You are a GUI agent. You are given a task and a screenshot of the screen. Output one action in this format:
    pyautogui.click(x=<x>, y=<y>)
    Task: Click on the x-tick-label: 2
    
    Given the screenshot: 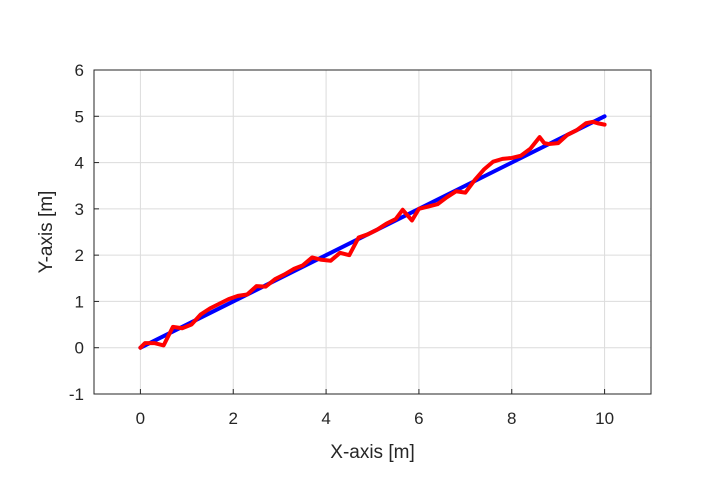 What is the action you would take?
    pyautogui.click(x=233, y=418)
    